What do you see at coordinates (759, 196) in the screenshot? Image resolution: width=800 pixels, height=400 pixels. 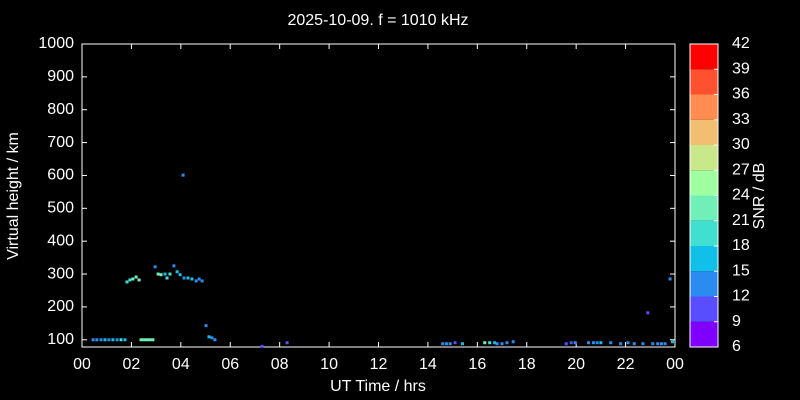 I see `colorbar-label: SNR / dB` at bounding box center [759, 196].